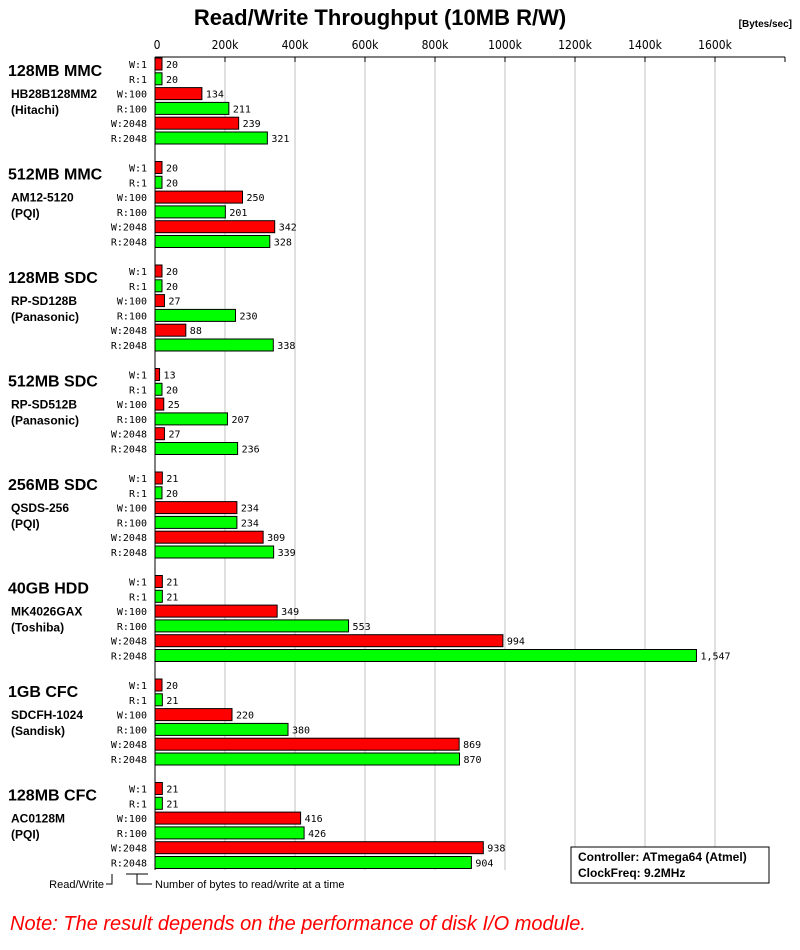 The width and height of the screenshot is (800, 950). What do you see at coordinates (715, 45) in the screenshot?
I see `x-tick-label: 1600k` at bounding box center [715, 45].